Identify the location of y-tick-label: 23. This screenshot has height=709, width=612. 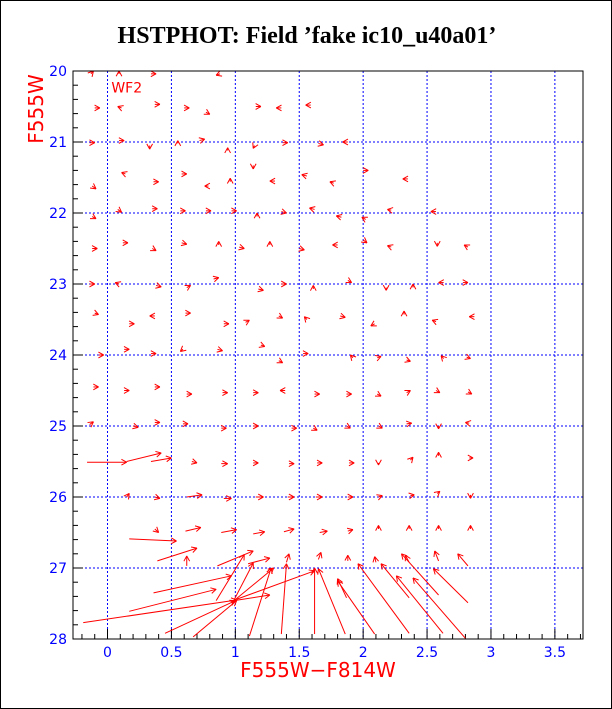
(58, 285).